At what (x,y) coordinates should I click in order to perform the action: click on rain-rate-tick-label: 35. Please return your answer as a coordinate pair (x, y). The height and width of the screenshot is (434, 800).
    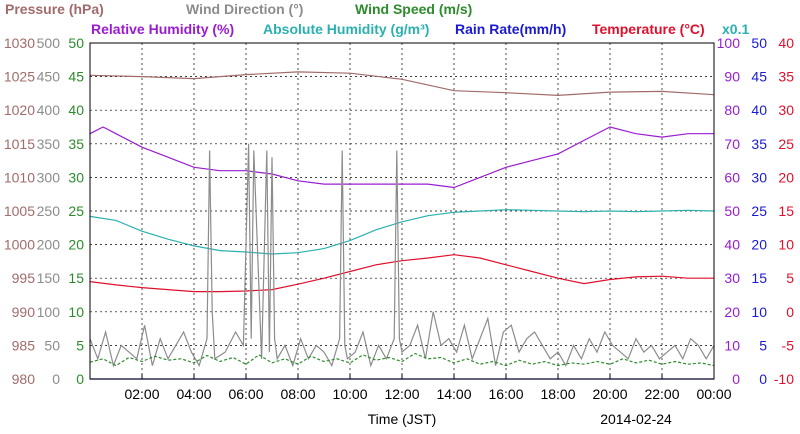
    Looking at the image, I should click on (759, 144).